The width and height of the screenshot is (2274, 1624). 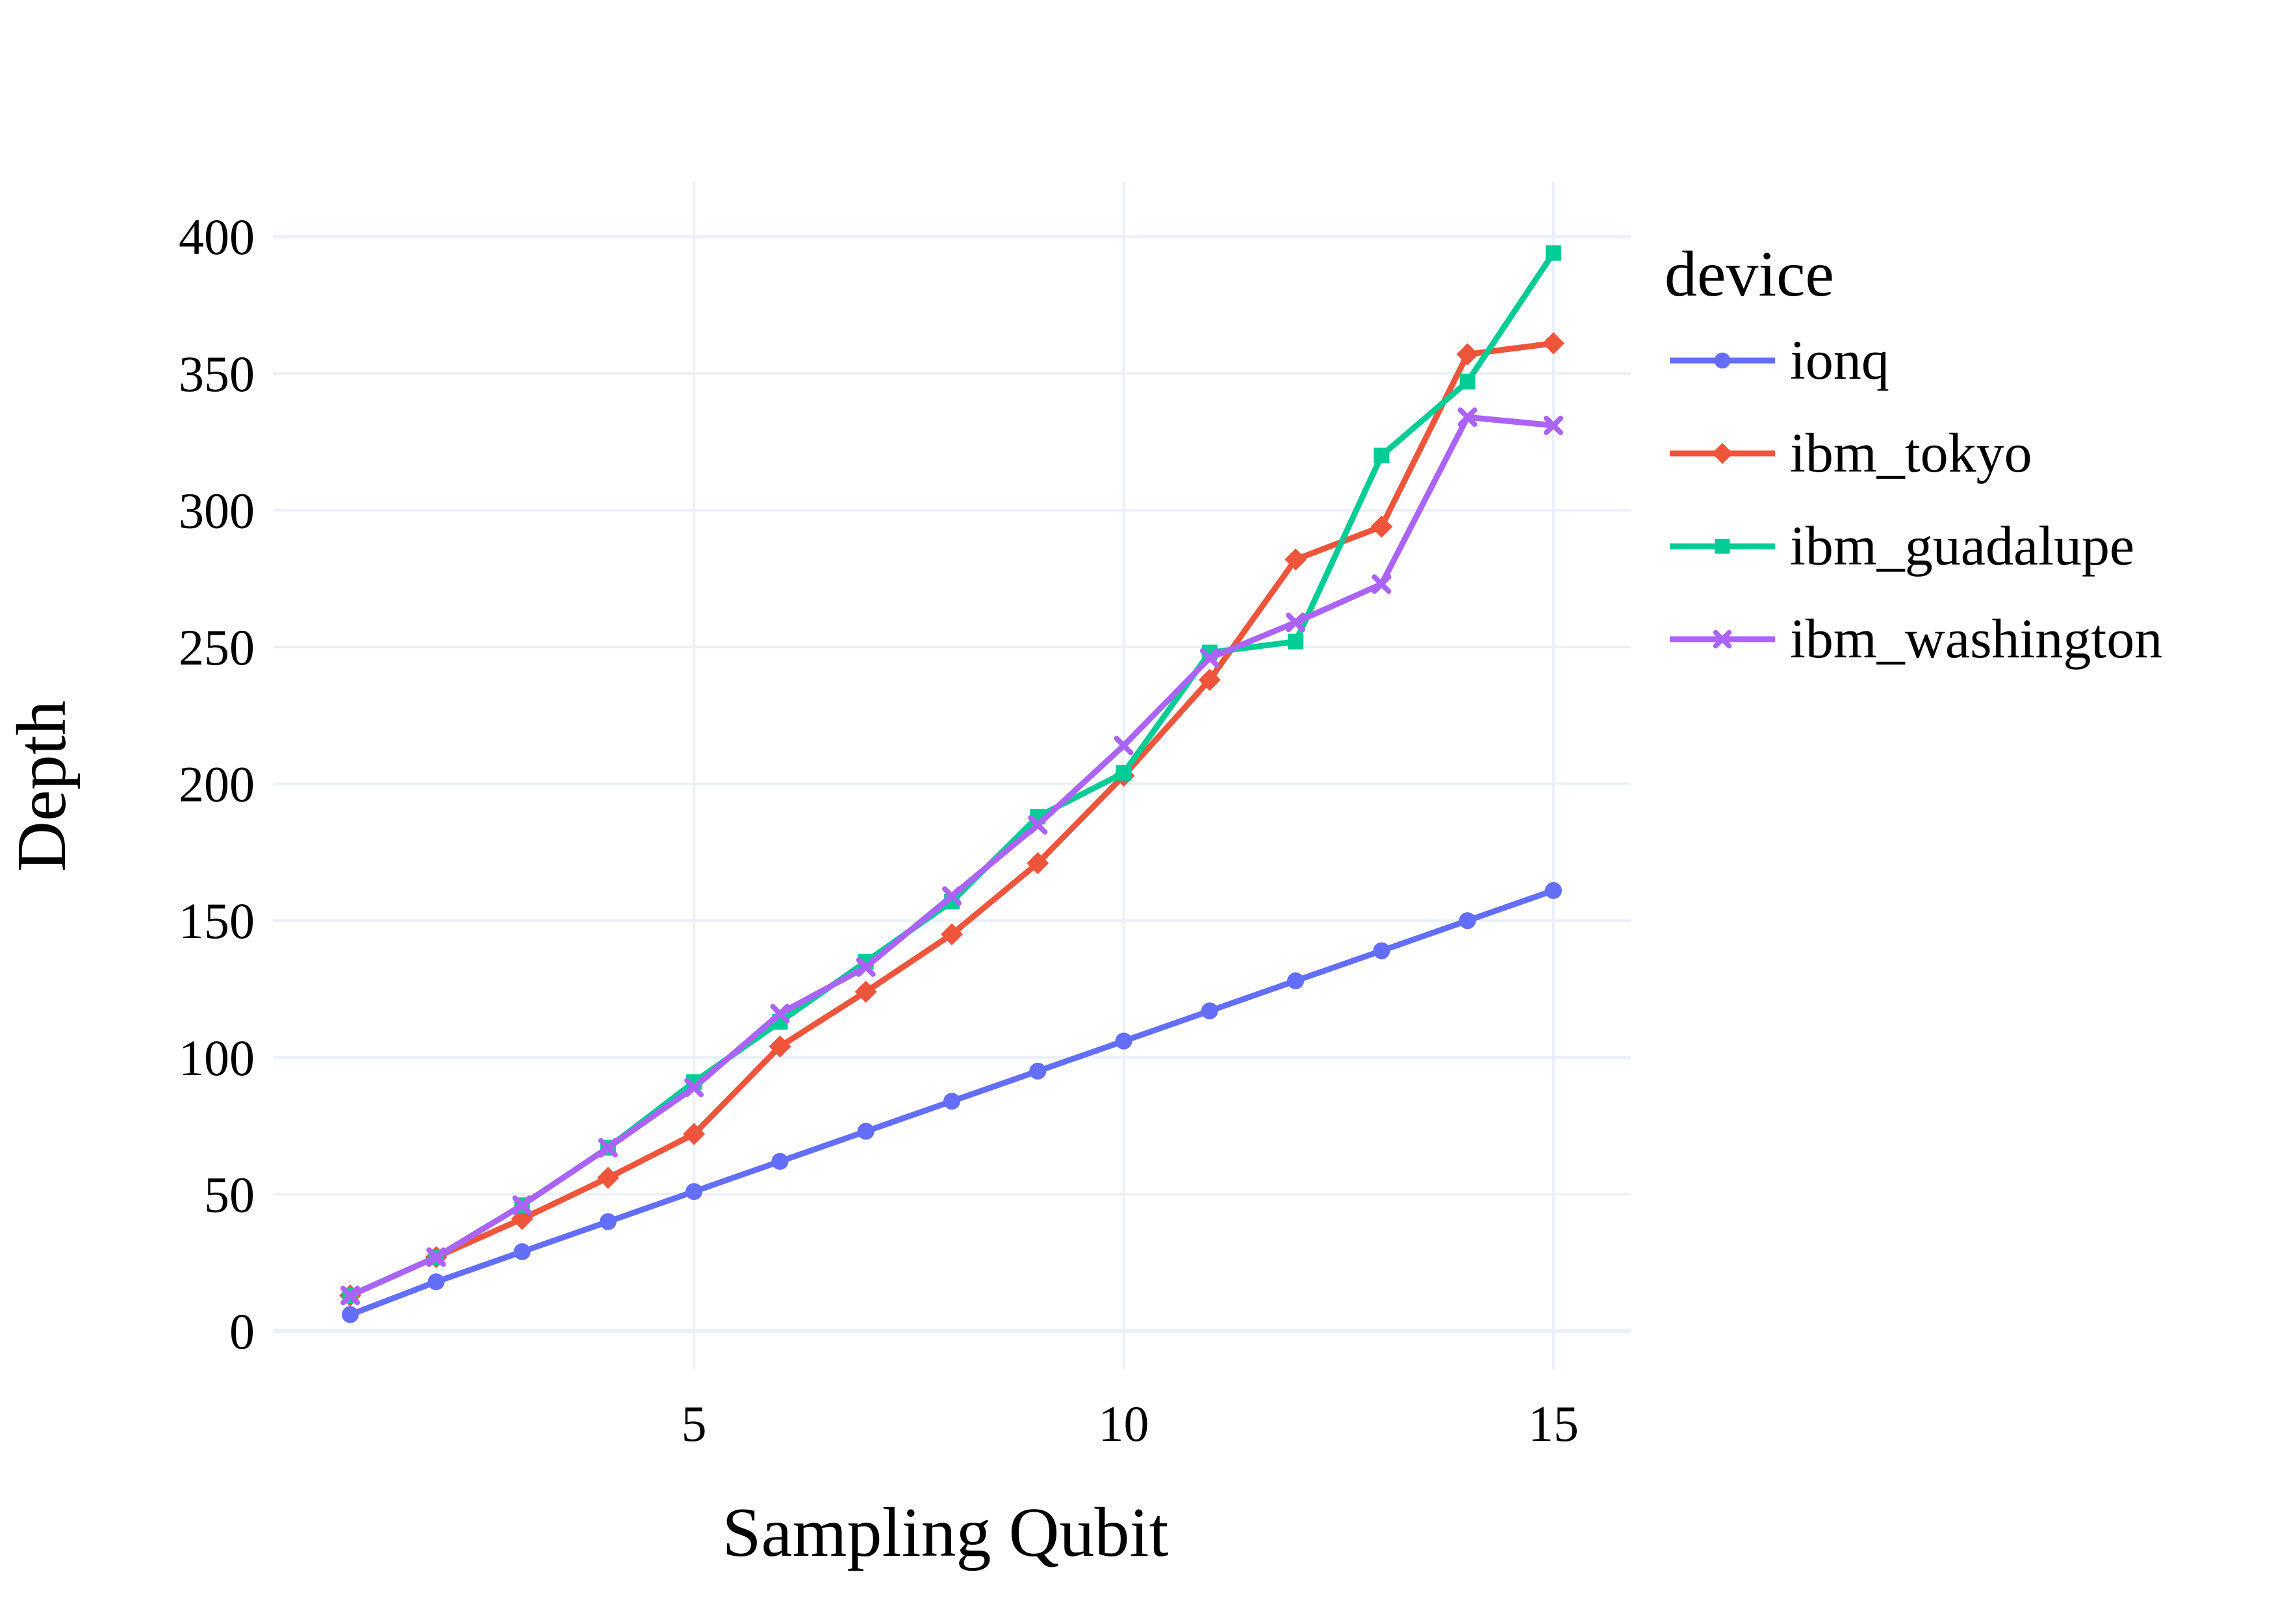 I want to click on legend-item-ibm_guadalupe: ibm_guadalupe, so click(x=1902, y=545).